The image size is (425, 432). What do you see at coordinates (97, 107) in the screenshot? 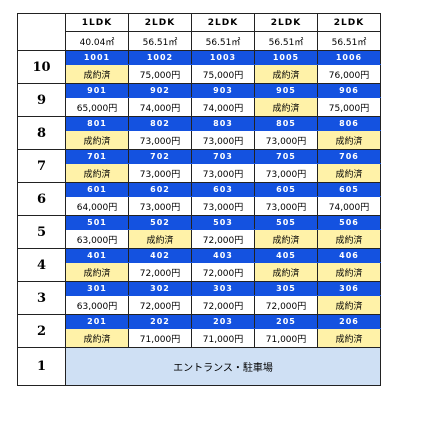
I see `room-rent: 65,000円` at bounding box center [97, 107].